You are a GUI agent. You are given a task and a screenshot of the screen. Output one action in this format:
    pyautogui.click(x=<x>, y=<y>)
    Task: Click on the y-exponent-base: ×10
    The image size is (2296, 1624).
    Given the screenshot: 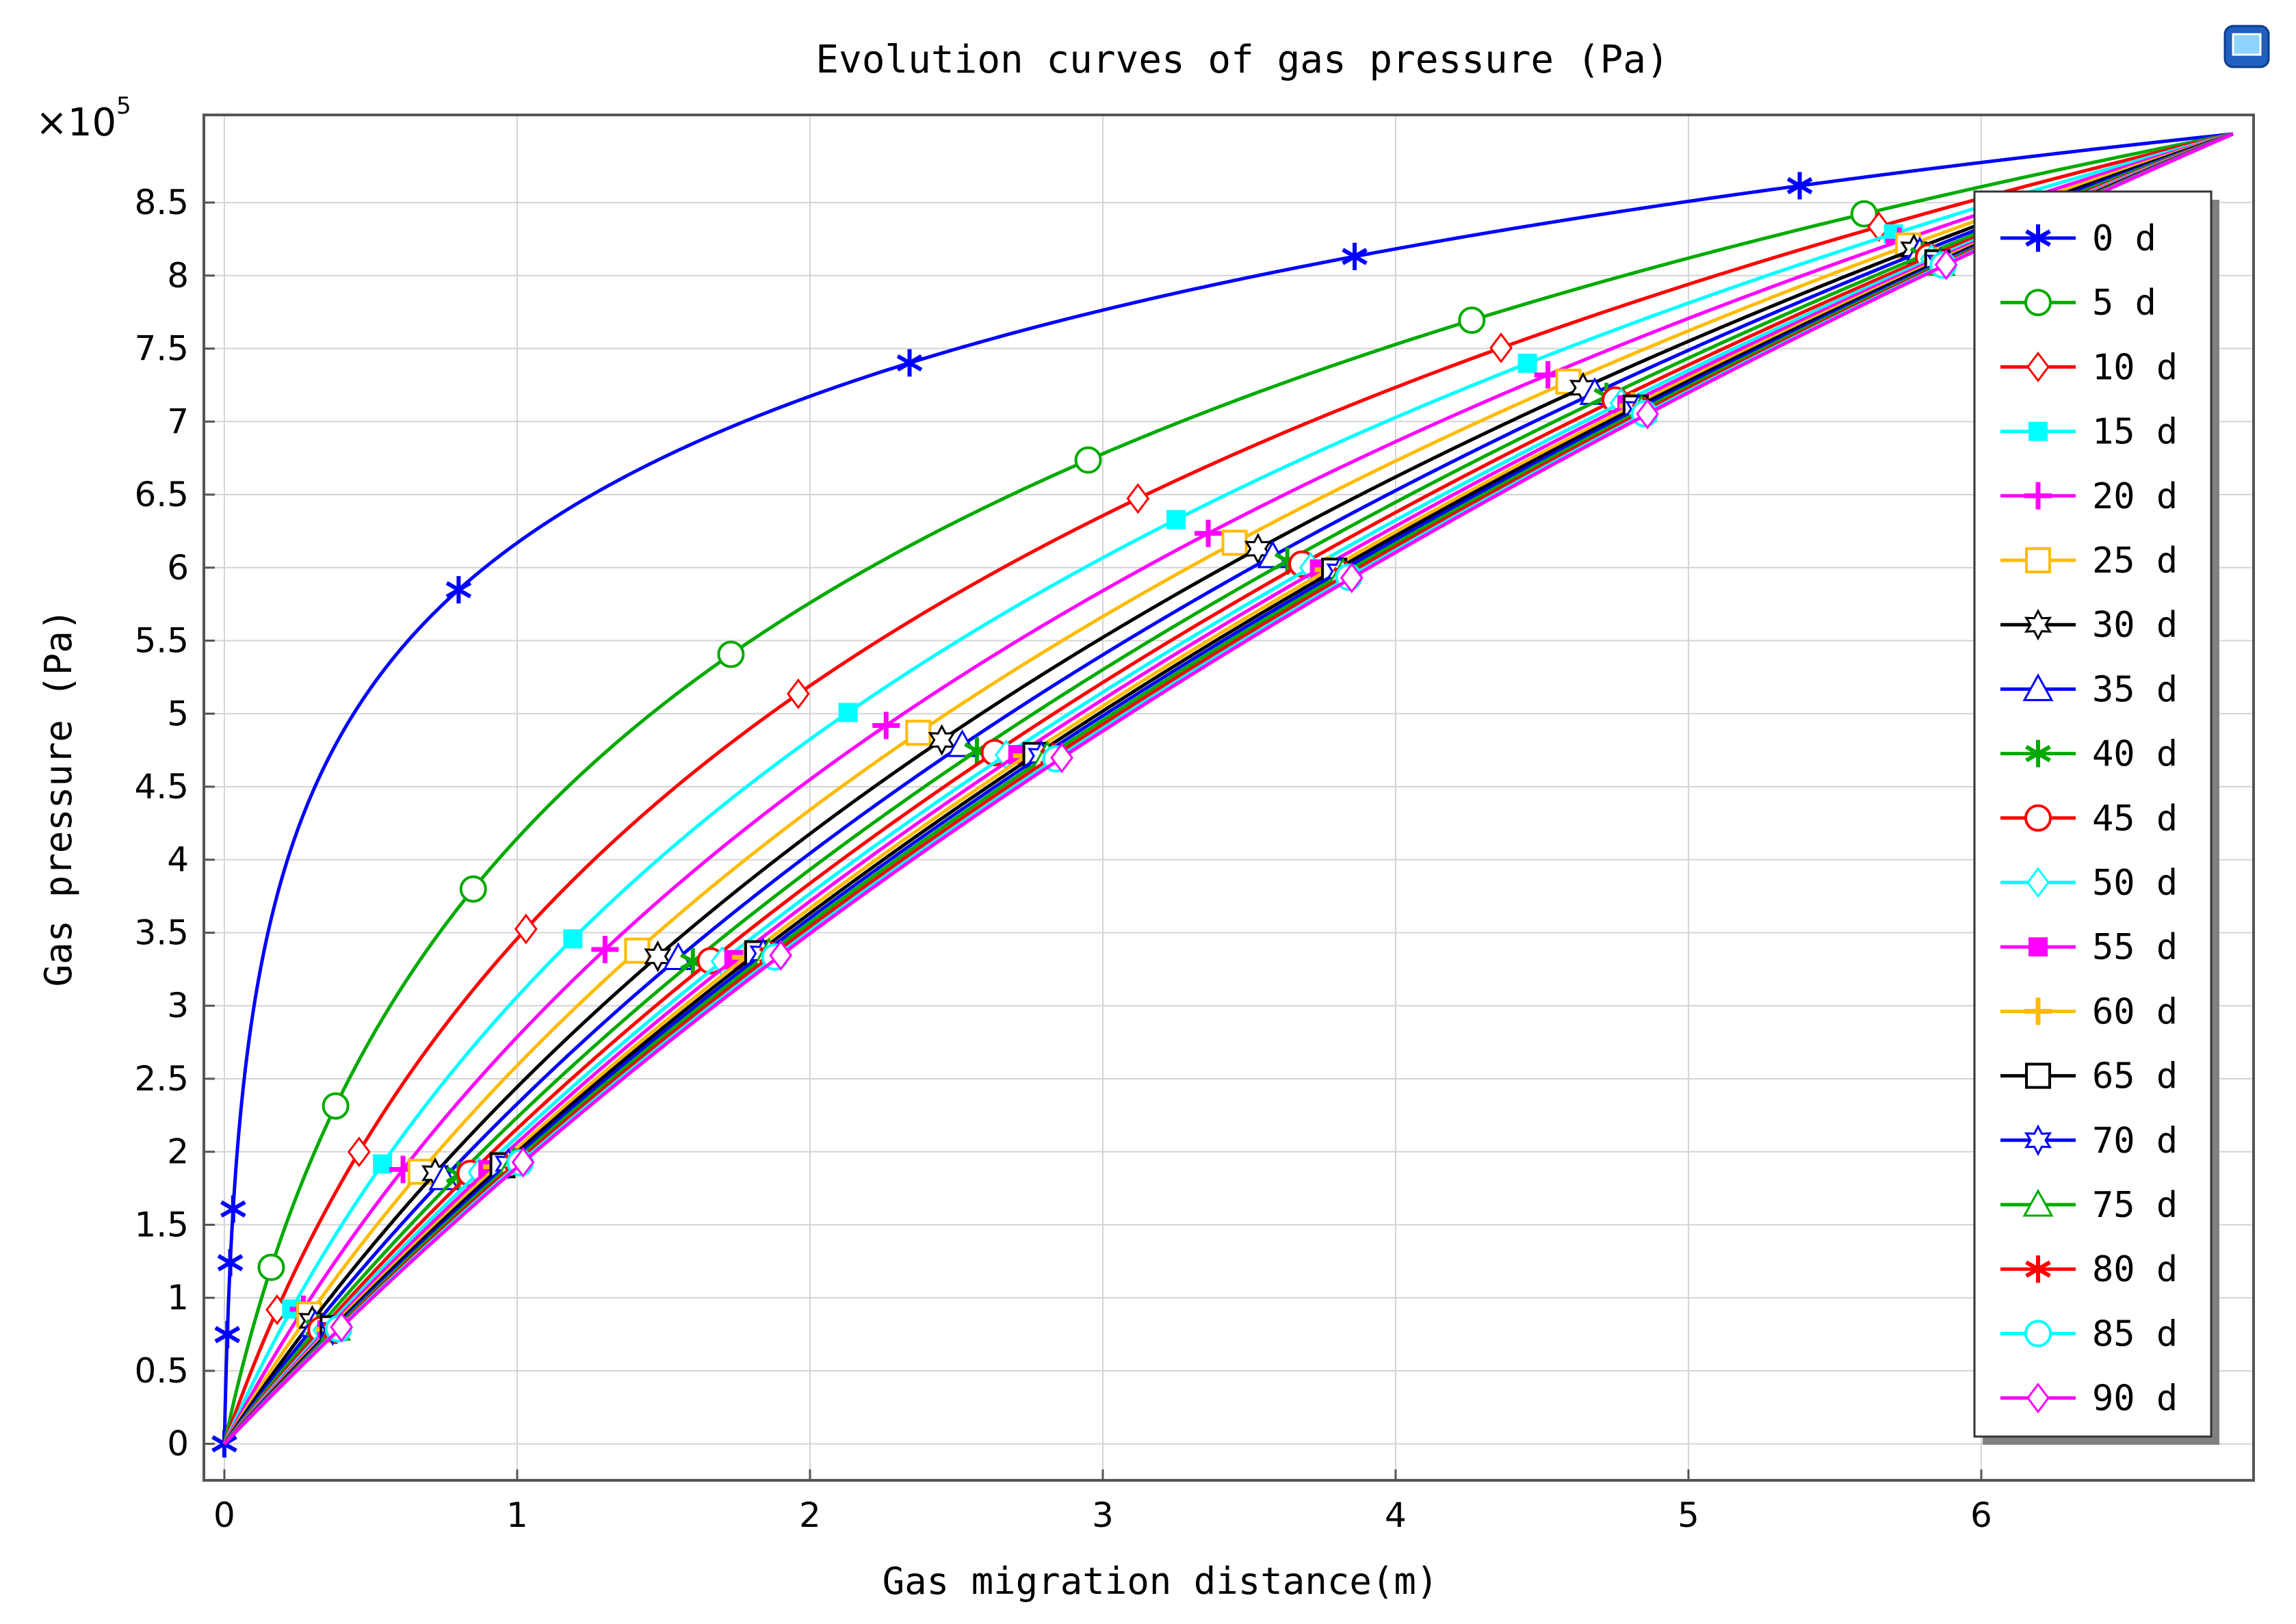 What is the action you would take?
    pyautogui.click(x=76, y=123)
    